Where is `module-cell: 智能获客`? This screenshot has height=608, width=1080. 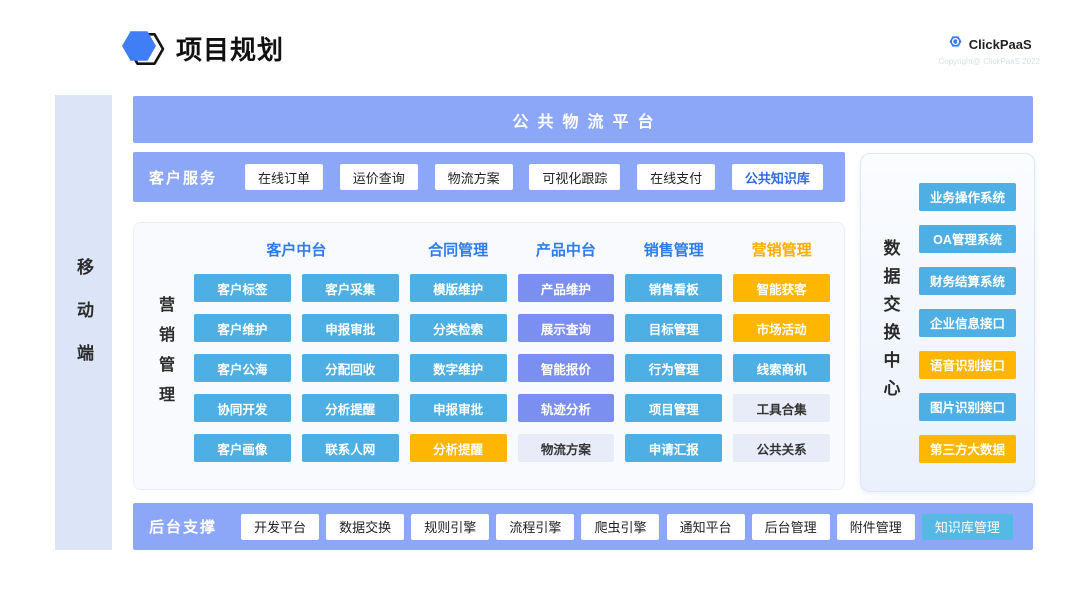
module-cell: 智能获客 is located at coordinates (781, 288).